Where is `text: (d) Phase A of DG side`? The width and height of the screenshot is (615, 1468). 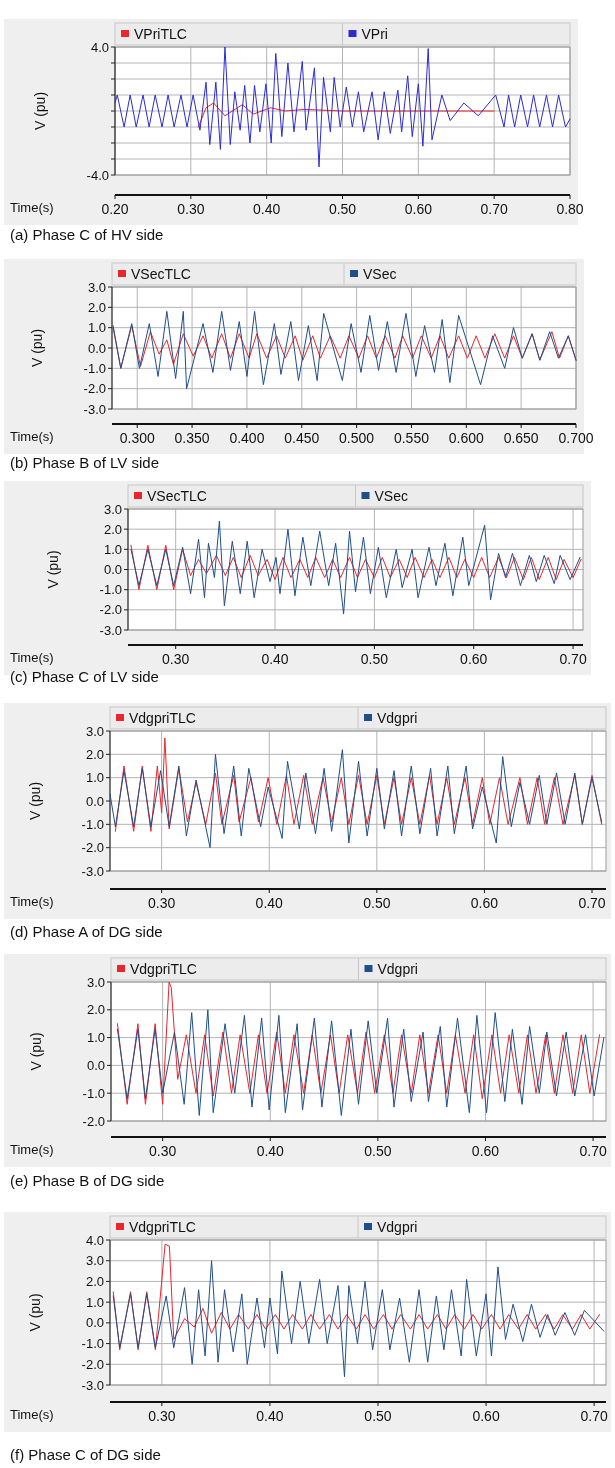
text: (d) Phase A of DG side is located at coordinates (86, 931).